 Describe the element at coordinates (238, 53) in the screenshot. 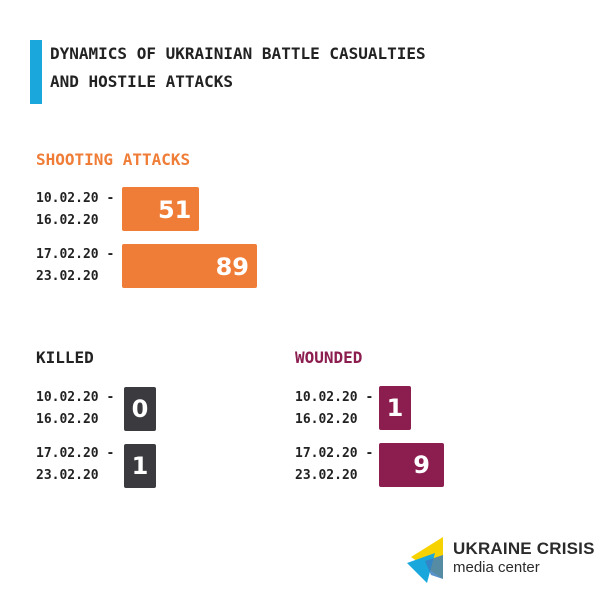

I see `title-line-1: DYNAMICS OF UKRAINIAN BATTLE CASUALTIES` at that location.